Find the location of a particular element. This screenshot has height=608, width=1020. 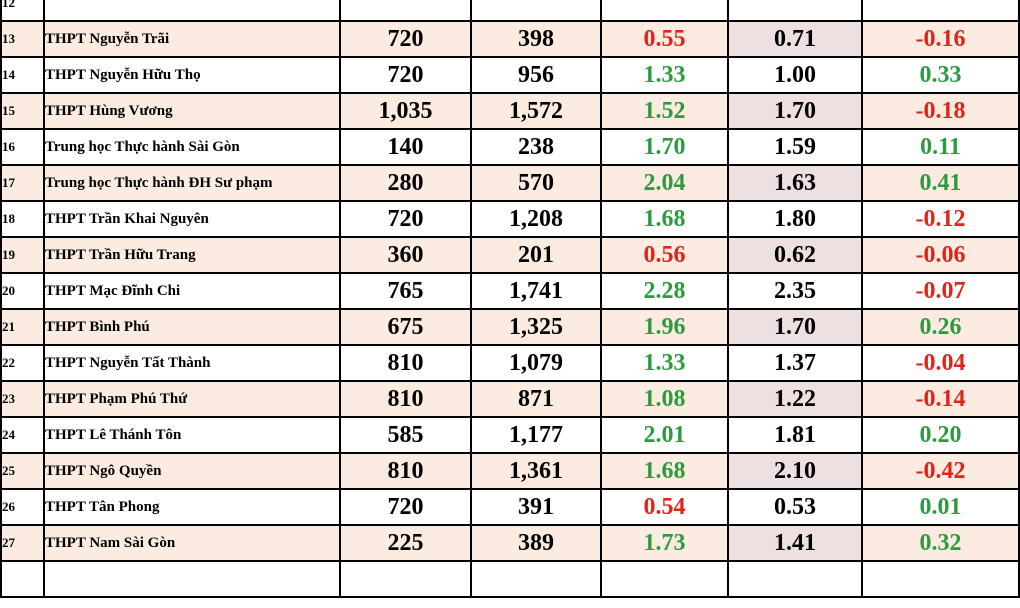

ratio-difference-value: -0.04 is located at coordinates (940, 363).